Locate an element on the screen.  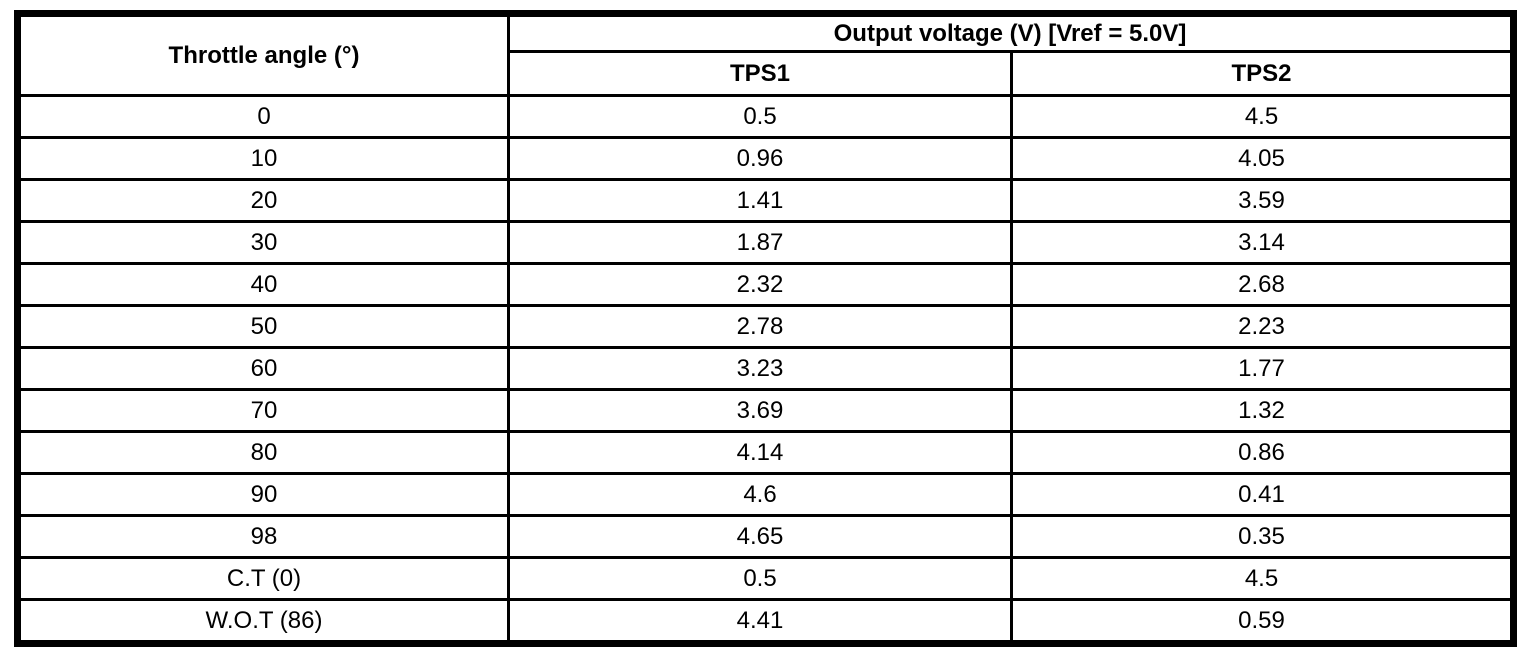
table-row: C.T (0) 0.5 4.5 is located at coordinates (766, 578).